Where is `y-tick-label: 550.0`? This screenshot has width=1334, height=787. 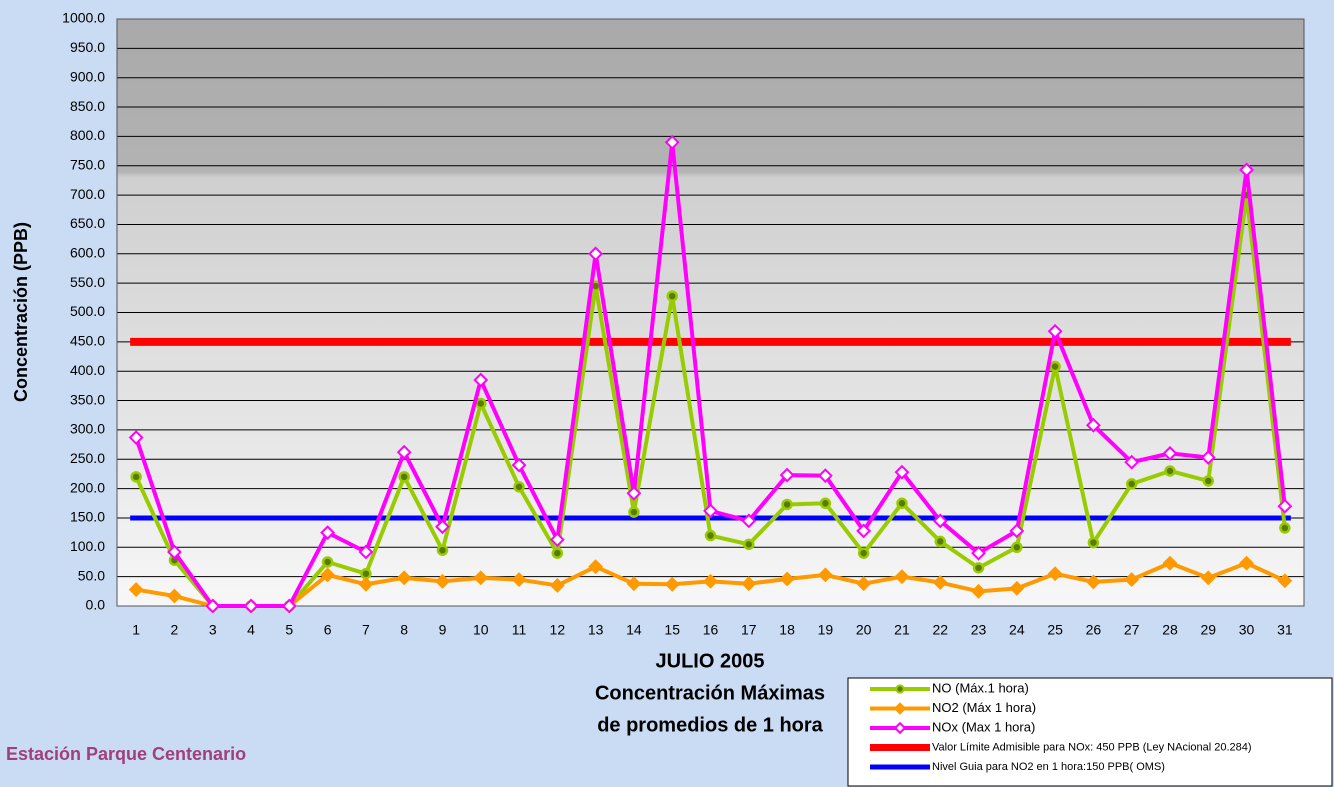
y-tick-label: 550.0 is located at coordinates (87, 282).